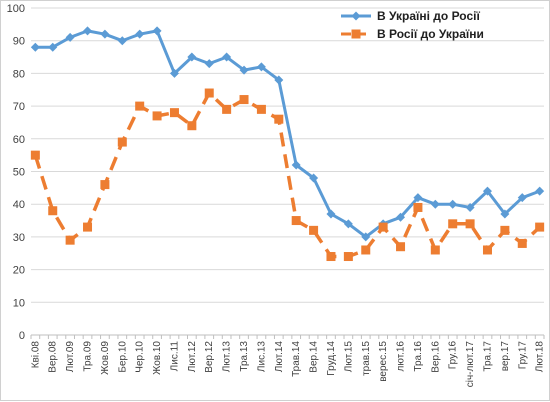 This screenshot has height=402, width=550. Describe the element at coordinates (430, 34) in the screenshot. I see `legend-label: В Росії до України` at that location.